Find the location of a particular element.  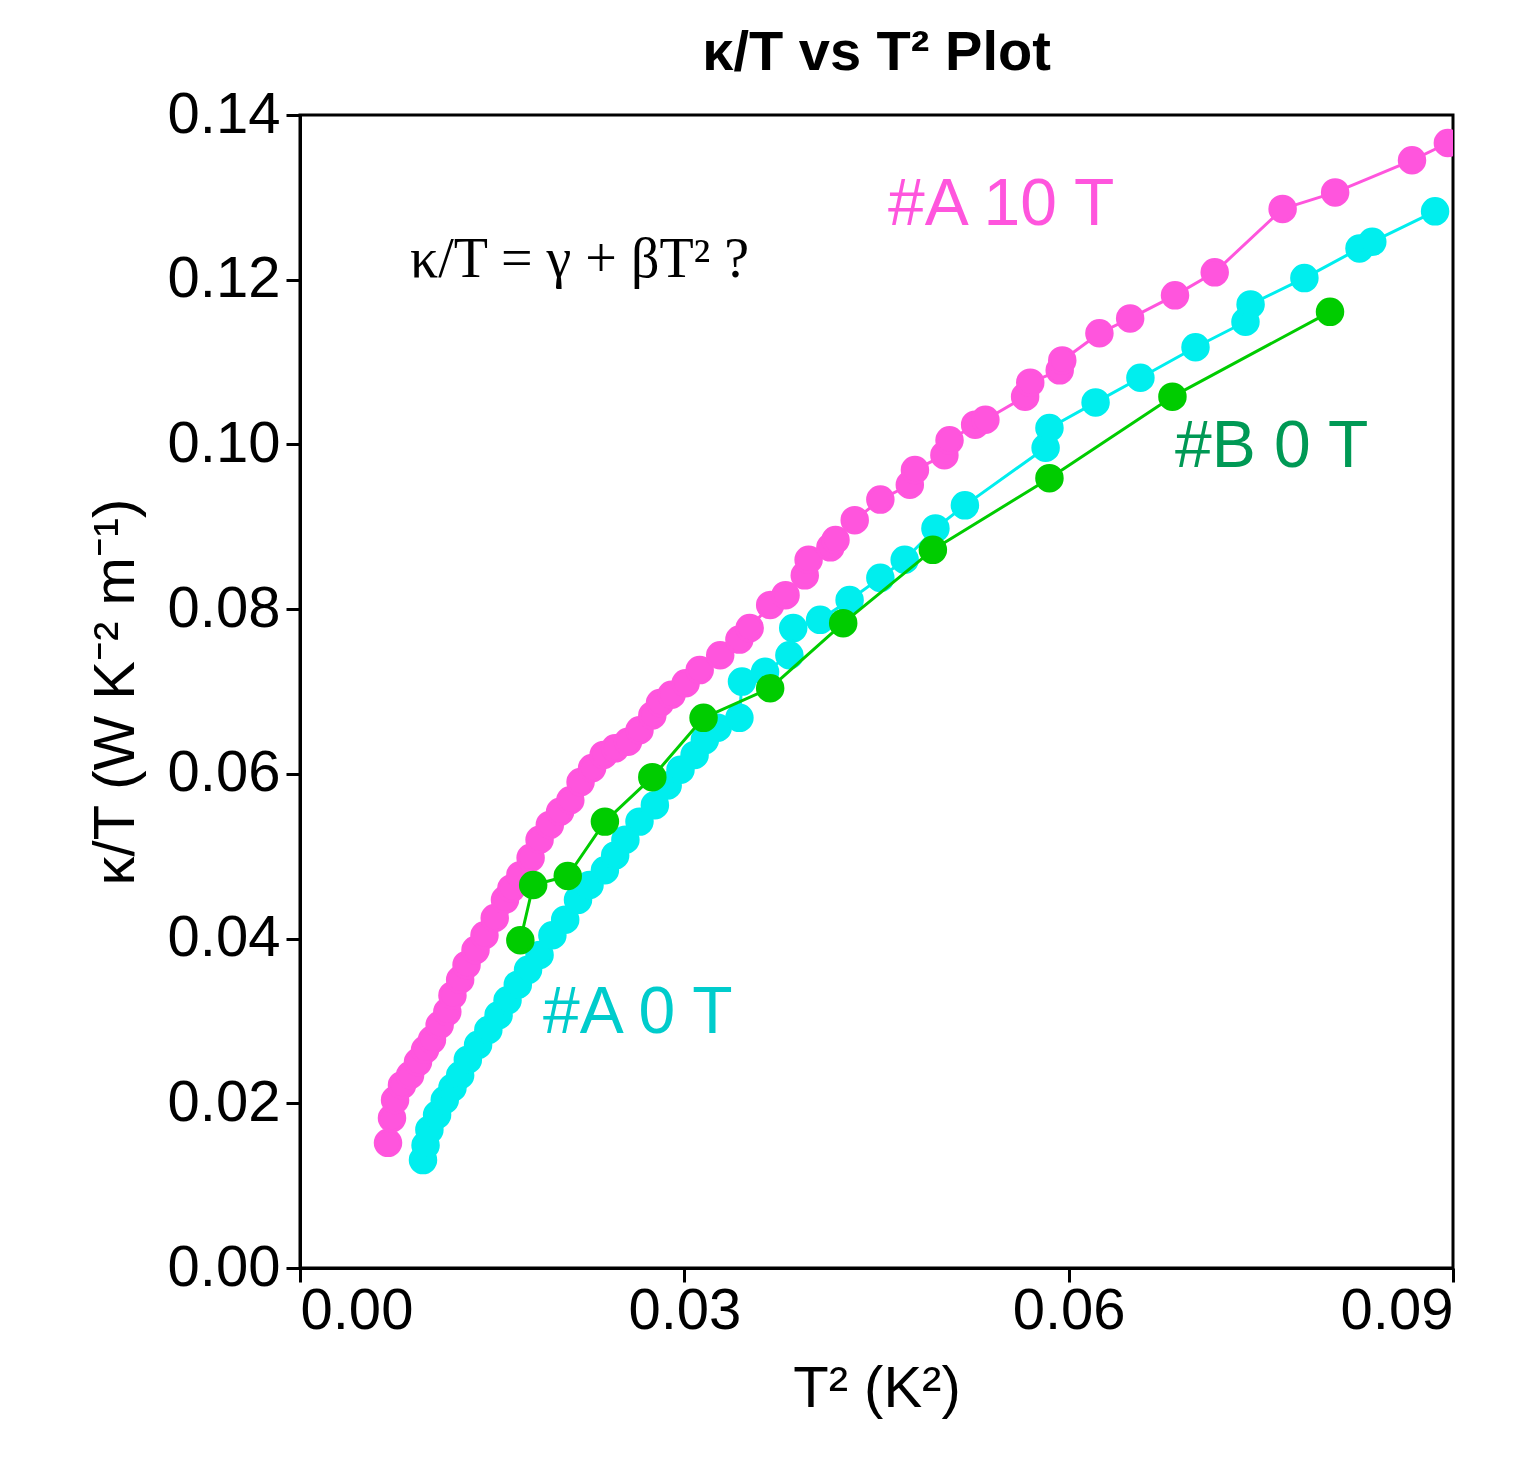

series-label: #A 0 T is located at coordinates (638, 1010).